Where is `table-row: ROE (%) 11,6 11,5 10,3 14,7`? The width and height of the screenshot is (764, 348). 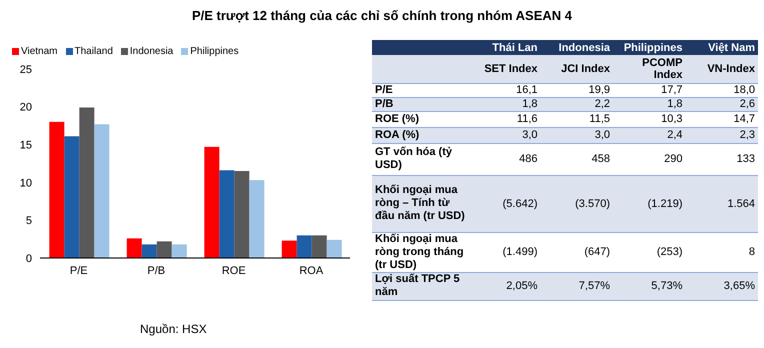
table-row: ROE (%) 11,6 11,5 10,3 14,7 is located at coordinates (565, 119).